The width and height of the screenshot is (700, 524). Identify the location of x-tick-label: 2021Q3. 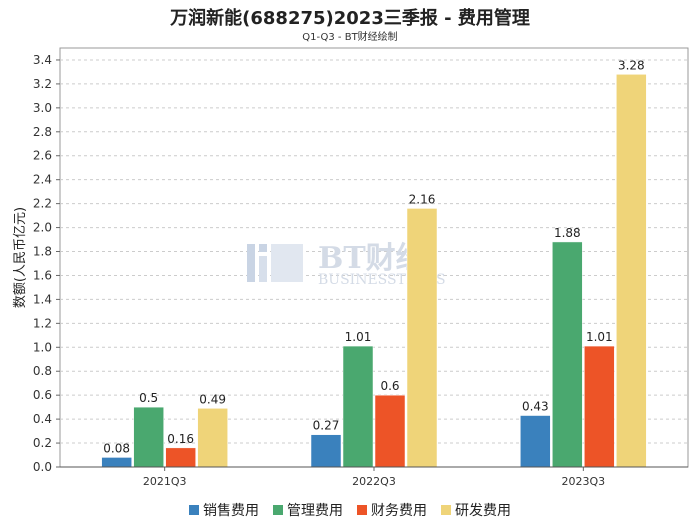
(165, 481).